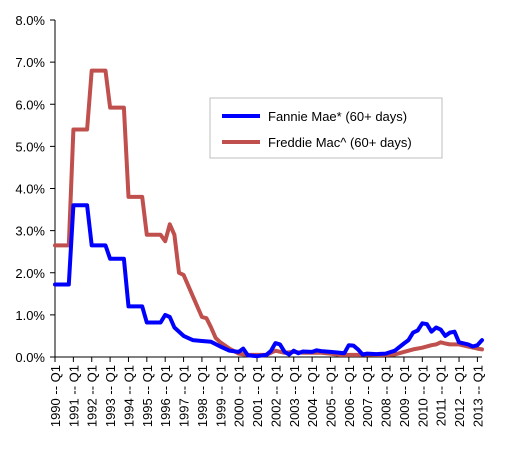  What do you see at coordinates (128, 396) in the screenshot?
I see `x-tick-label: 1994 -- Q1` at bounding box center [128, 396].